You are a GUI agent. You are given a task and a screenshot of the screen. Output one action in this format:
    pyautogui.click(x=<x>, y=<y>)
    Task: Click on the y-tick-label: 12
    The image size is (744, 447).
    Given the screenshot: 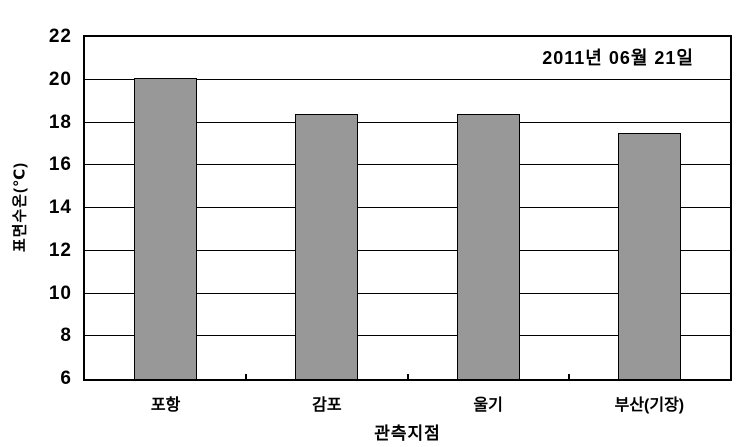 What is the action you would take?
    pyautogui.click(x=60, y=250)
    